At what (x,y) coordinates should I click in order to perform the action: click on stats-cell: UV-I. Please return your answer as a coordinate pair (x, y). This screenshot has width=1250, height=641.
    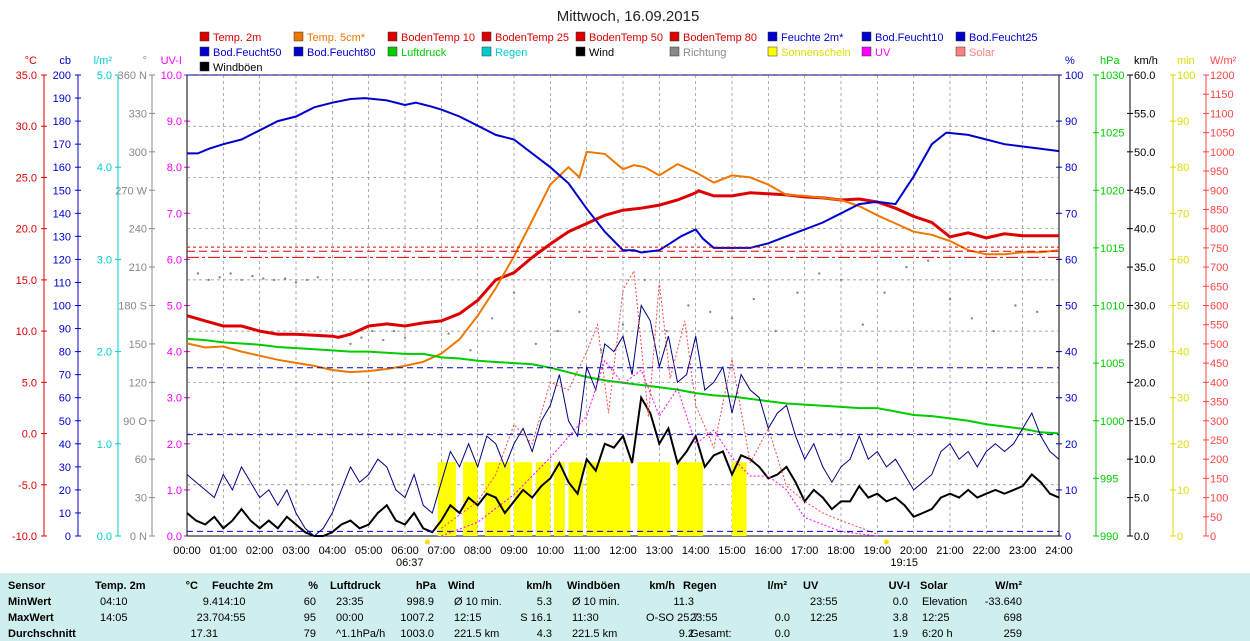
    Looking at the image, I should click on (899, 586).